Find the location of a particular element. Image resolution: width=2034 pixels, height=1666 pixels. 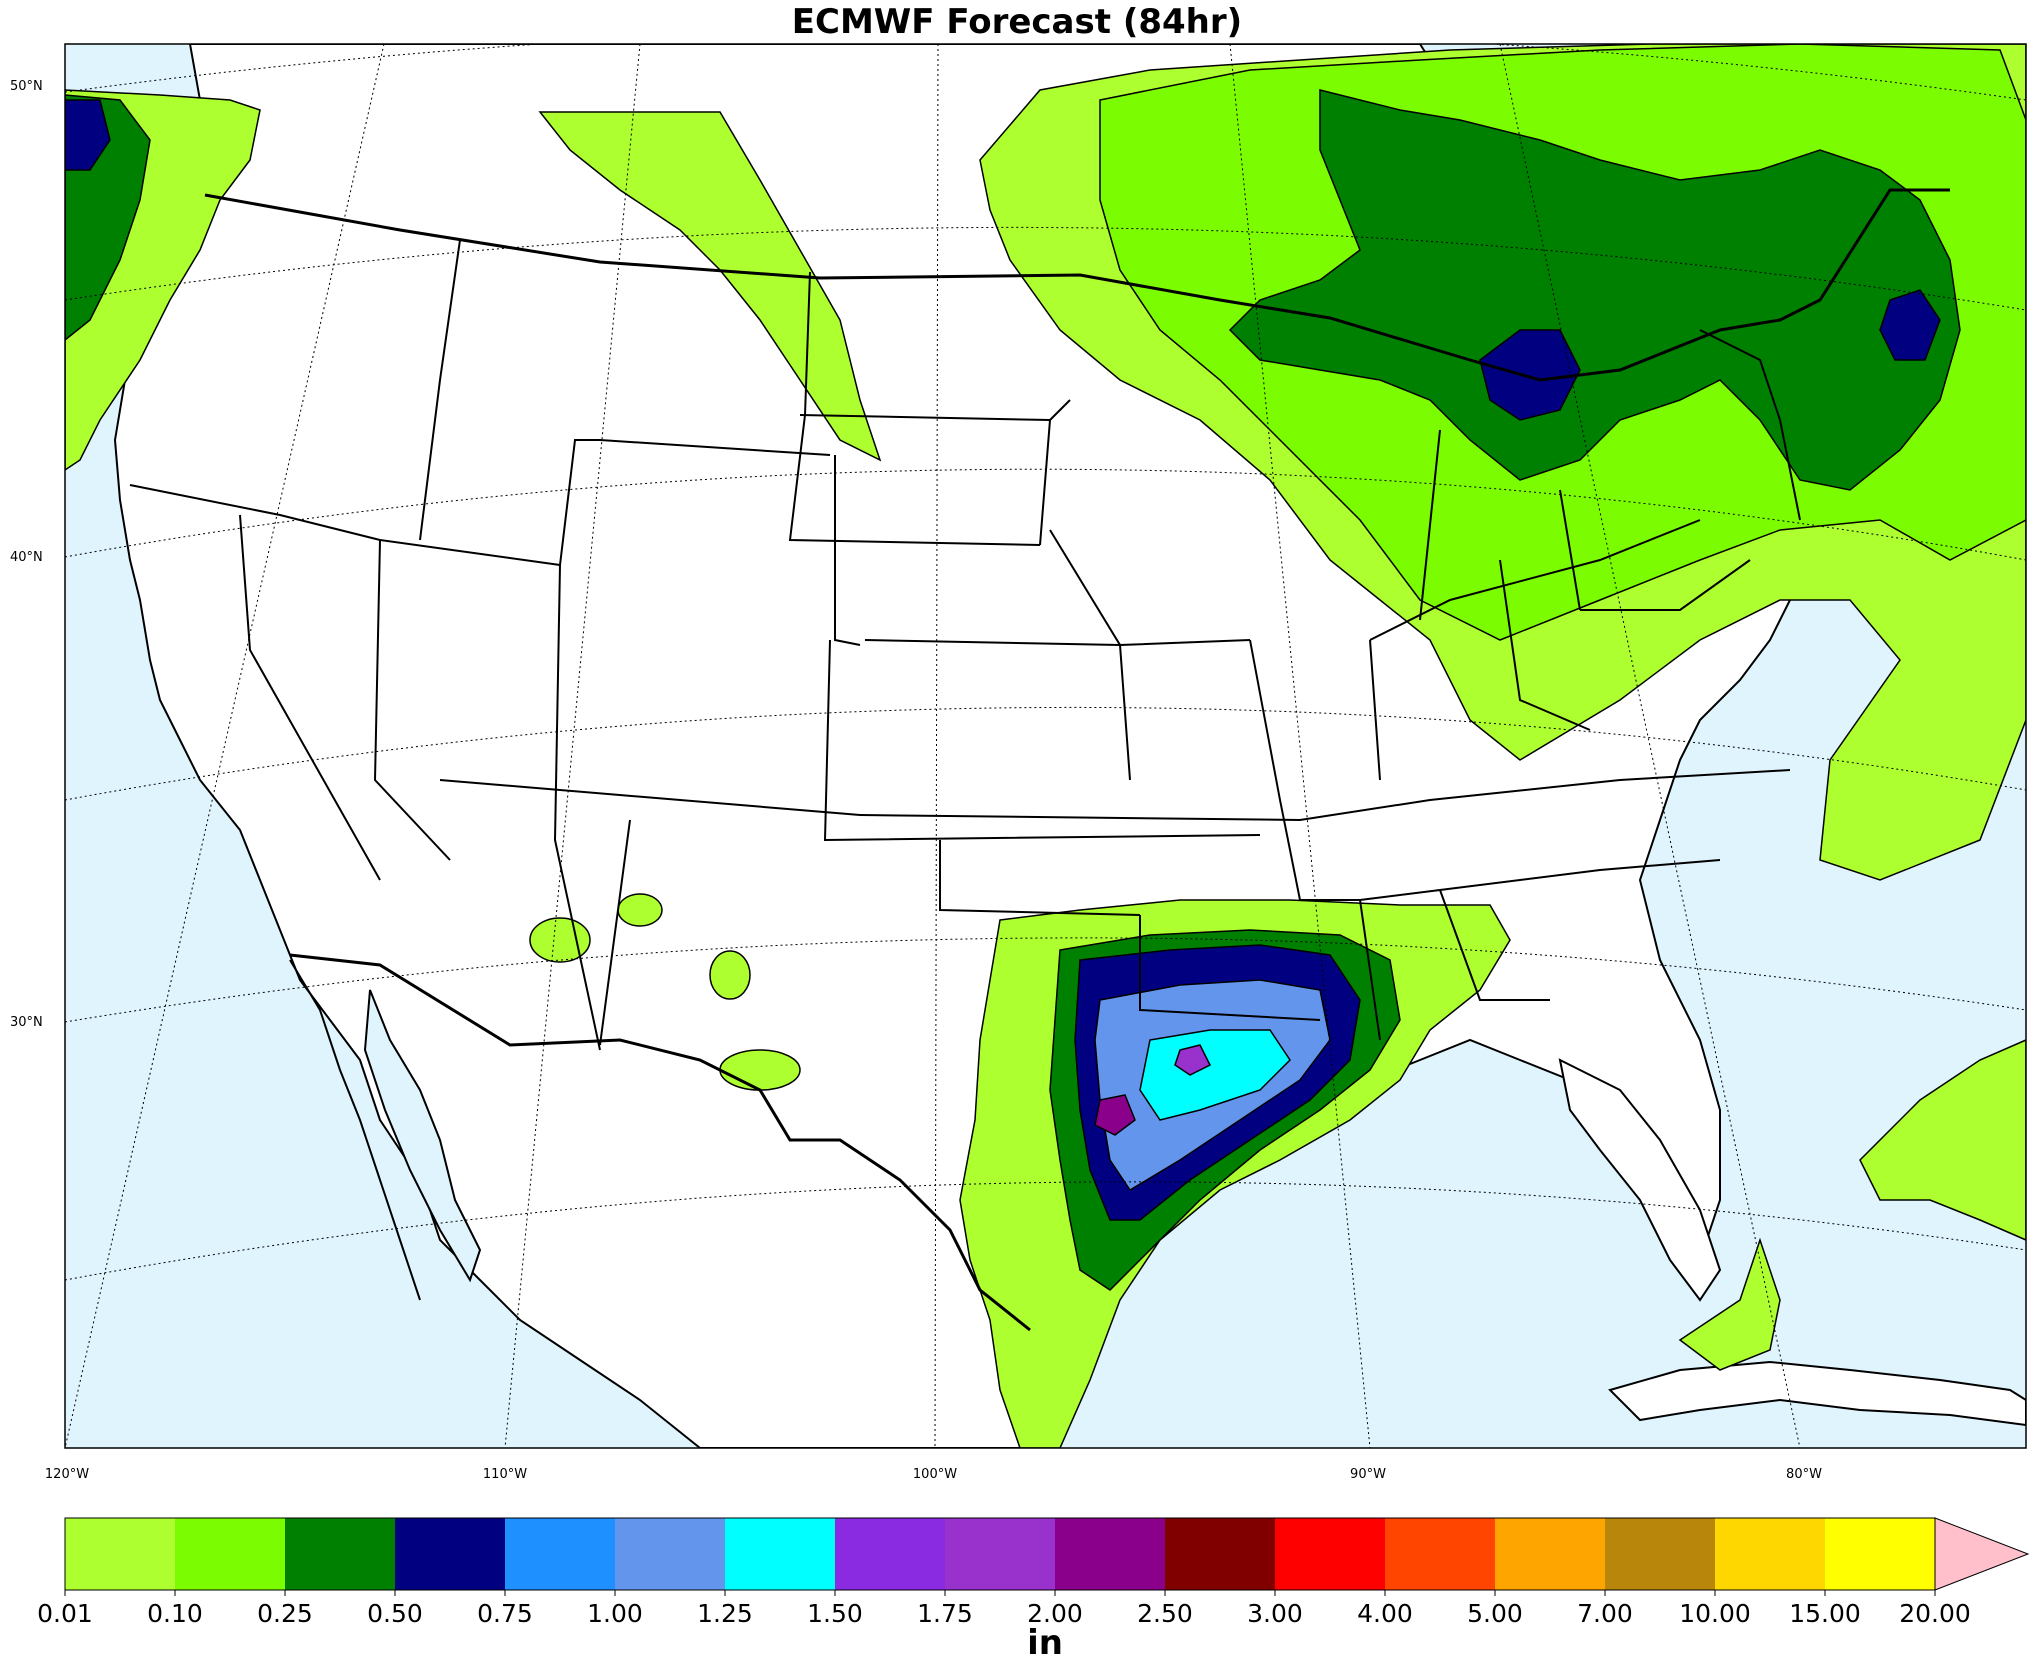

lon-label-120w: 120°W is located at coordinates (67, 1474).